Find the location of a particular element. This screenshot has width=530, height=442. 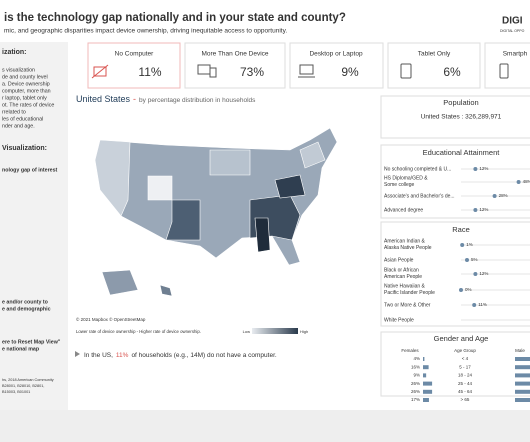

kpi-value: 9% is located at coordinates (350, 72).